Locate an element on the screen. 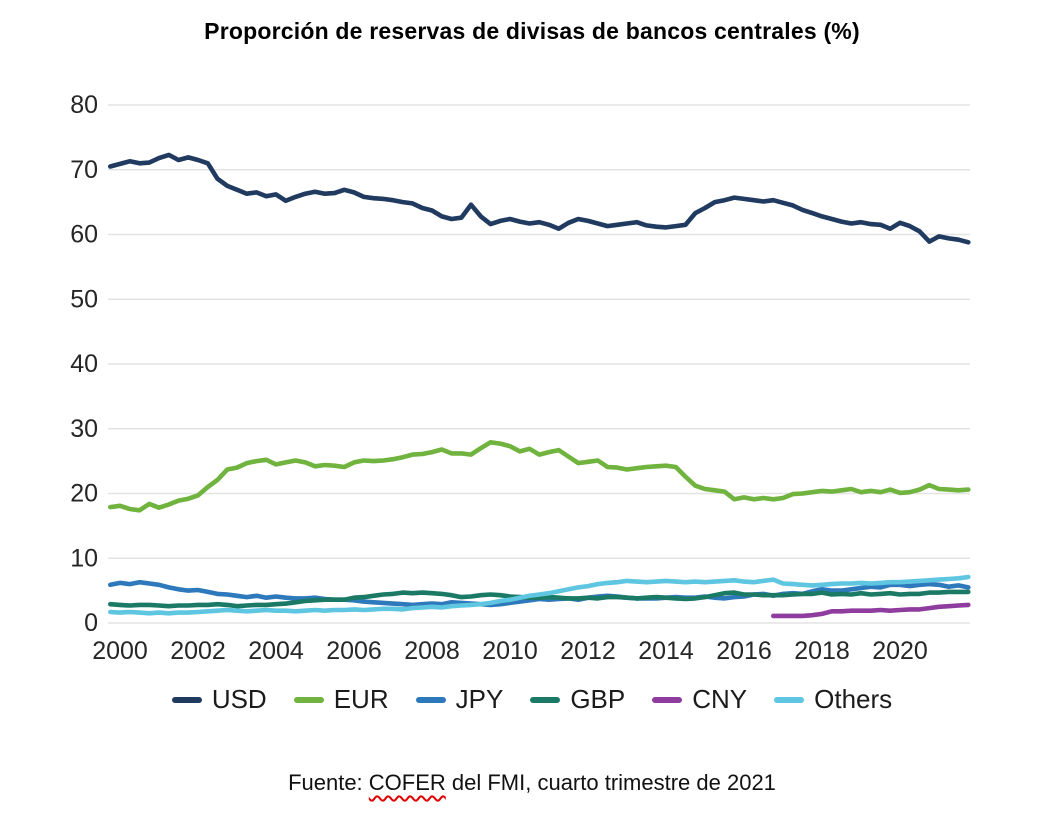 This screenshot has height=821, width=1064. legend-item-cny: CNY is located at coordinates (699, 699).